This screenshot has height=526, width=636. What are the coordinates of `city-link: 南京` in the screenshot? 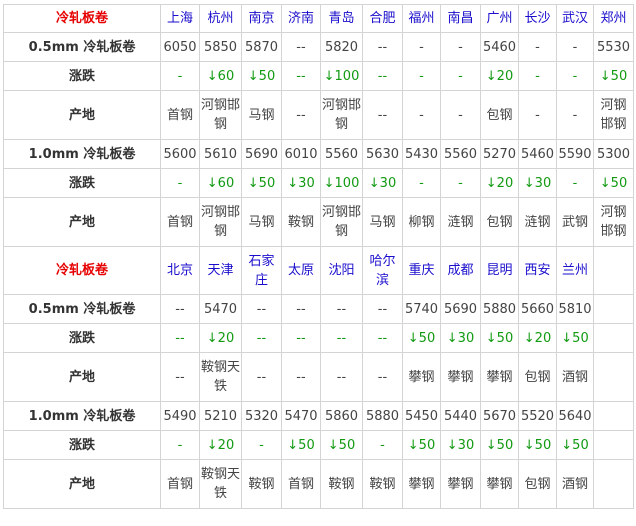 It's located at (261, 18).